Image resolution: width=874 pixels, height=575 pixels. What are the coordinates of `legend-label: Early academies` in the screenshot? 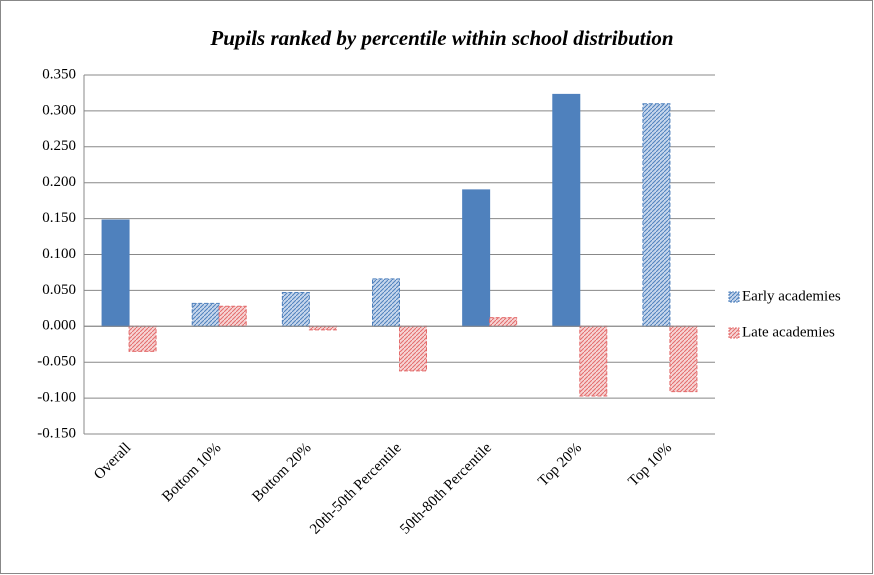 It's located at (791, 296).